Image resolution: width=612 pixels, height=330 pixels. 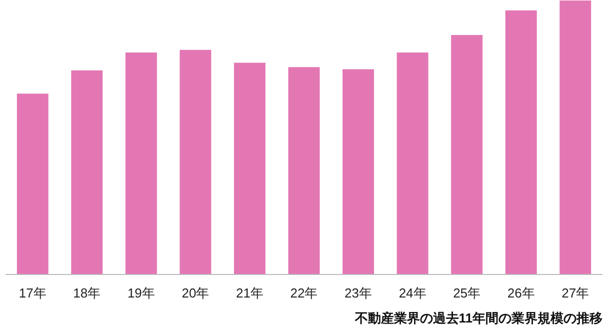 I want to click on x-tick-label: 18年, so click(x=87, y=293).